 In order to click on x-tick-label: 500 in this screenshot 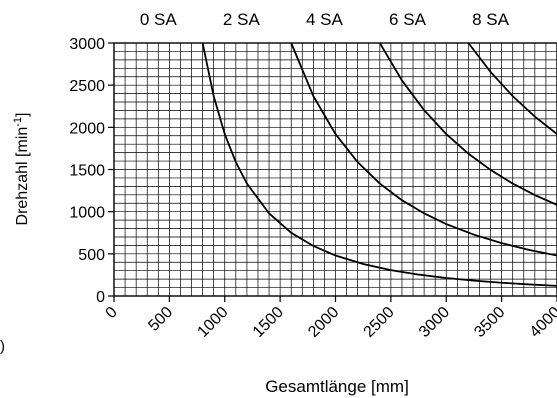, I will do `click(160, 319)`.